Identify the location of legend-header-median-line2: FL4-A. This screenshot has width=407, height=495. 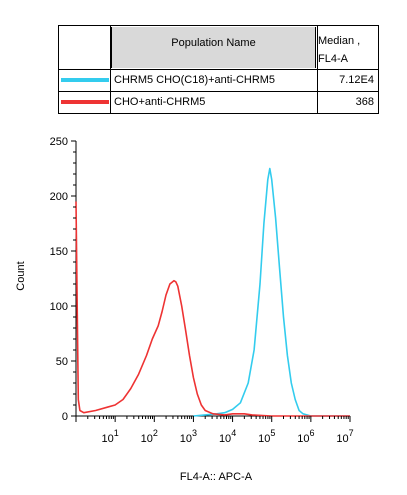
(333, 59).